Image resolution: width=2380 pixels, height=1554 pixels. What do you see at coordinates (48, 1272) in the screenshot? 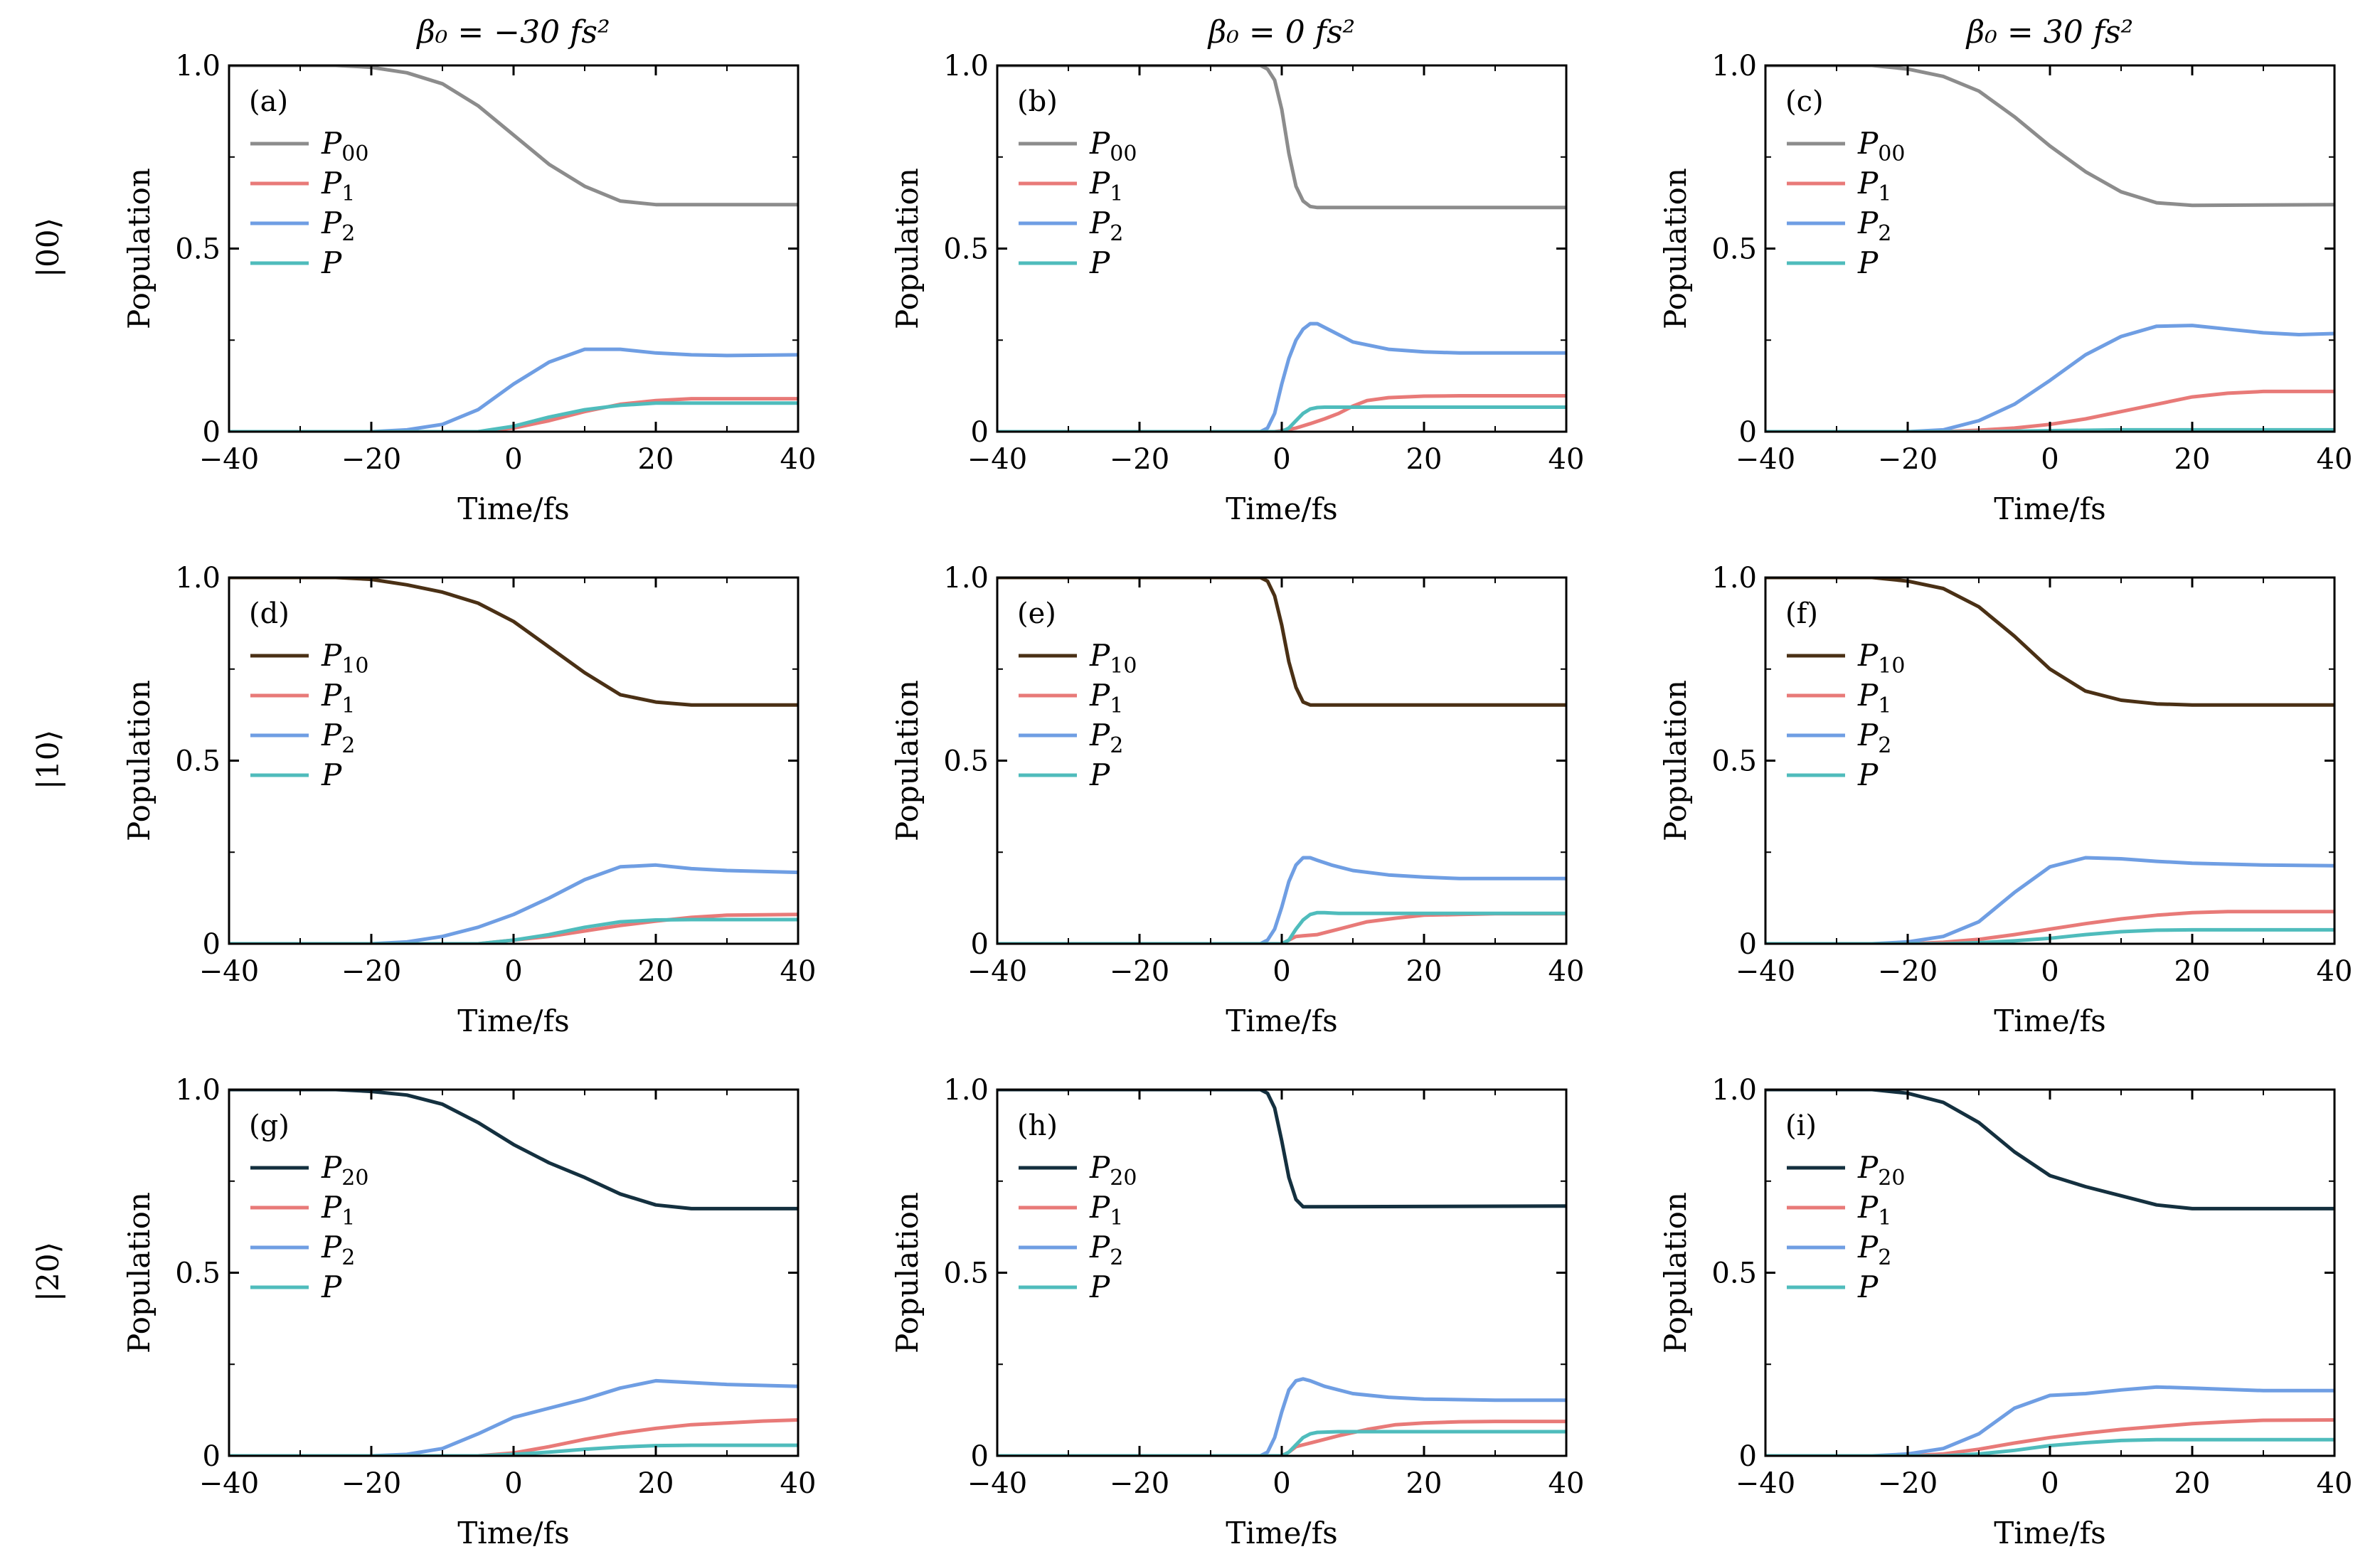
I see `row-label: |20⟩` at bounding box center [48, 1272].